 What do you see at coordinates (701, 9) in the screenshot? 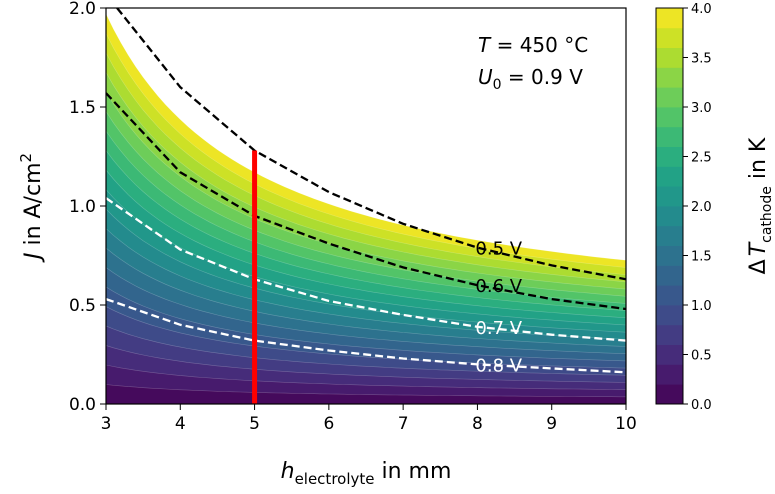
I see `colorbar-tick-label: 4.0` at bounding box center [701, 9].